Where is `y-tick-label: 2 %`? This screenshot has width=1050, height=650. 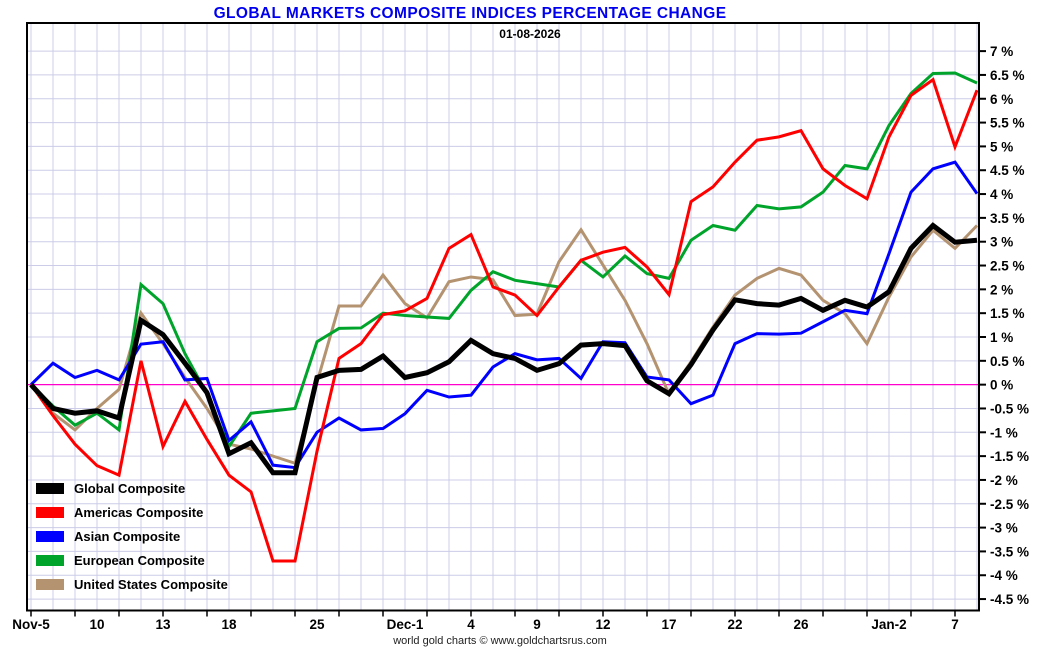 y-tick-label: 2 % is located at coordinates (1001, 289).